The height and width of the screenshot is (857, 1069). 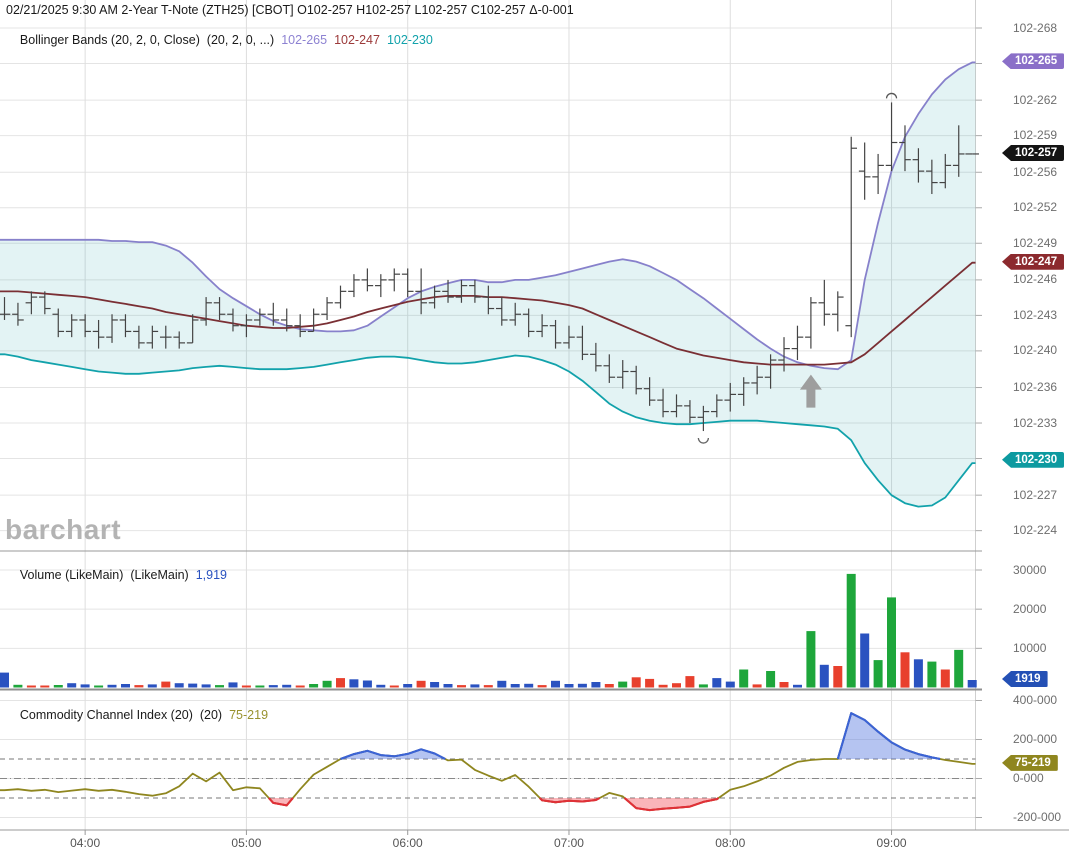 I want to click on bollinger-upper-value: 102-265, so click(x=304, y=40).